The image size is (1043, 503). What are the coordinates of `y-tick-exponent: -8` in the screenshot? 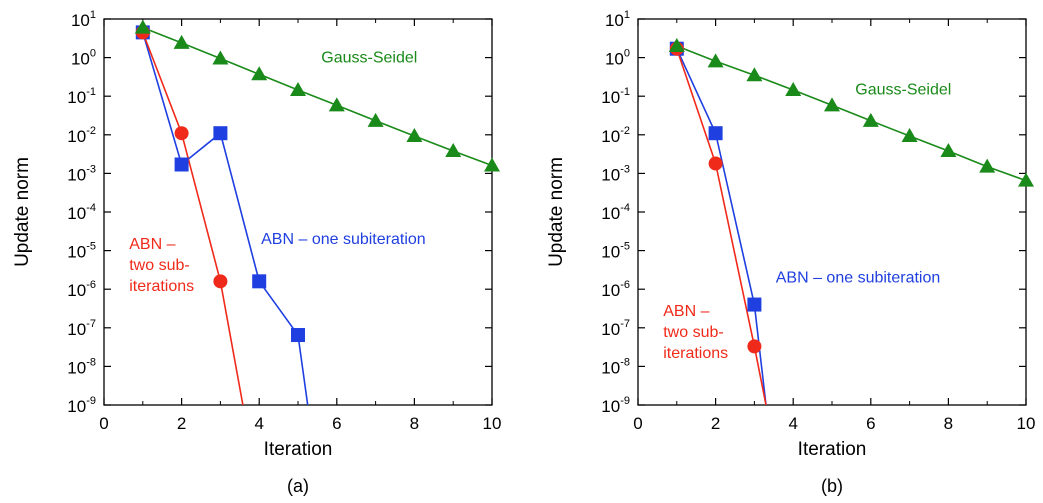 It's located at (625, 362).